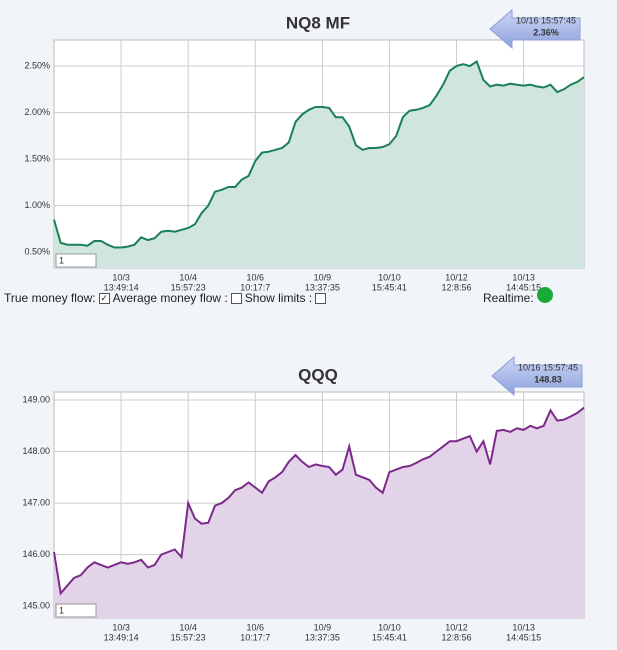  What do you see at coordinates (278, 298) in the screenshot?
I see `control-label: Show limits :` at bounding box center [278, 298].